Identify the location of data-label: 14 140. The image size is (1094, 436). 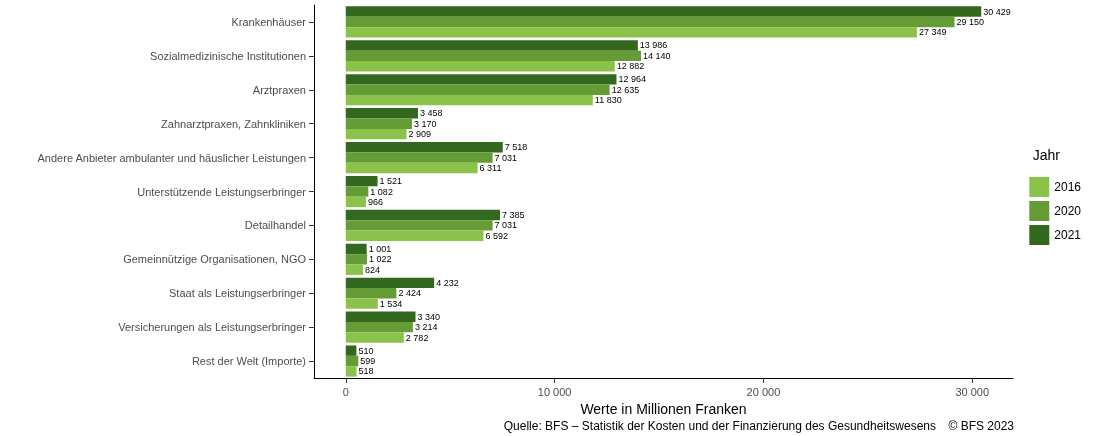
(657, 55).